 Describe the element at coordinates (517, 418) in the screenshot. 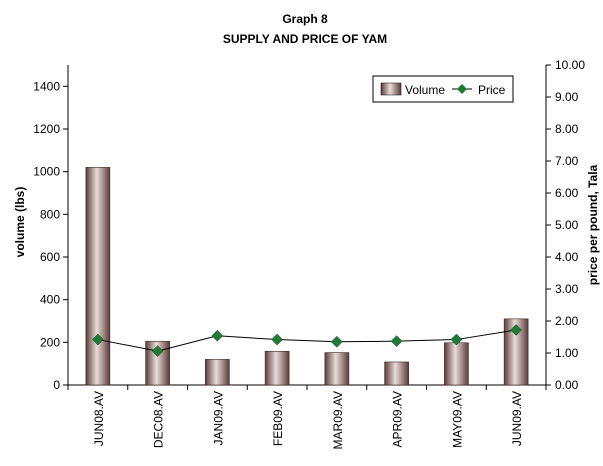

I see `x-tick-label: JUN09.AV` at that location.